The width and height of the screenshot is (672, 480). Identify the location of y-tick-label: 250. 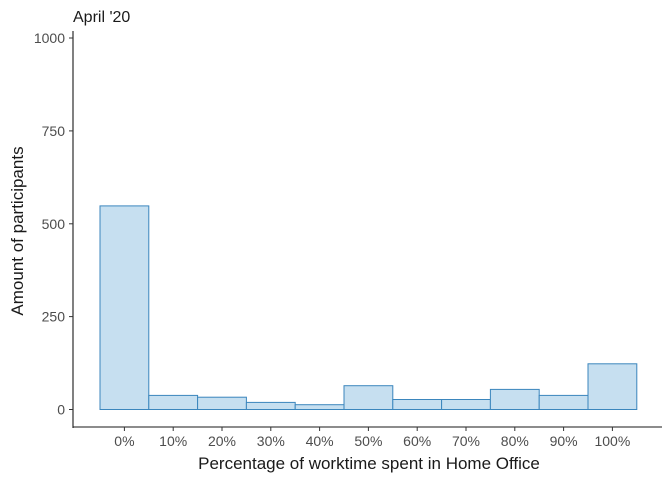
(54, 317).